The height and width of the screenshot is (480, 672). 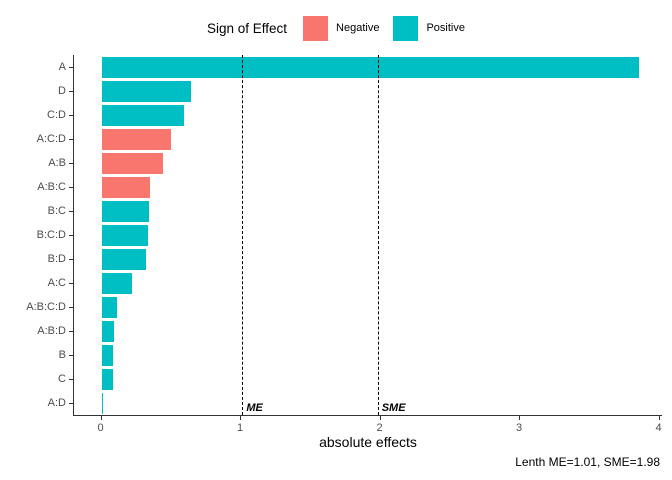 I want to click on y-axis-label-B: B, so click(x=62, y=354).